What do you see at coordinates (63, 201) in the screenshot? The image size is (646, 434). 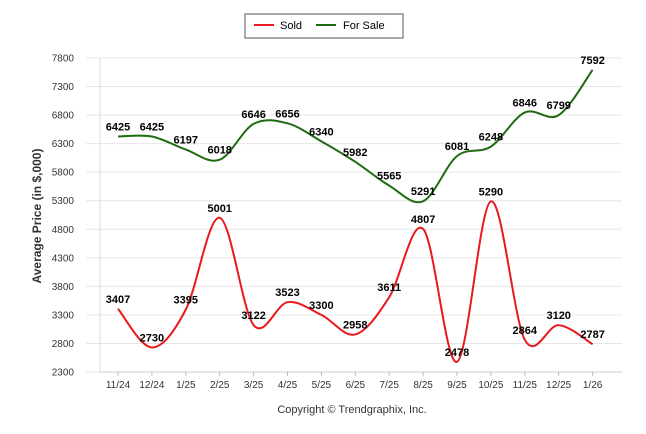 I see `y-tick-label: 5300` at bounding box center [63, 201].